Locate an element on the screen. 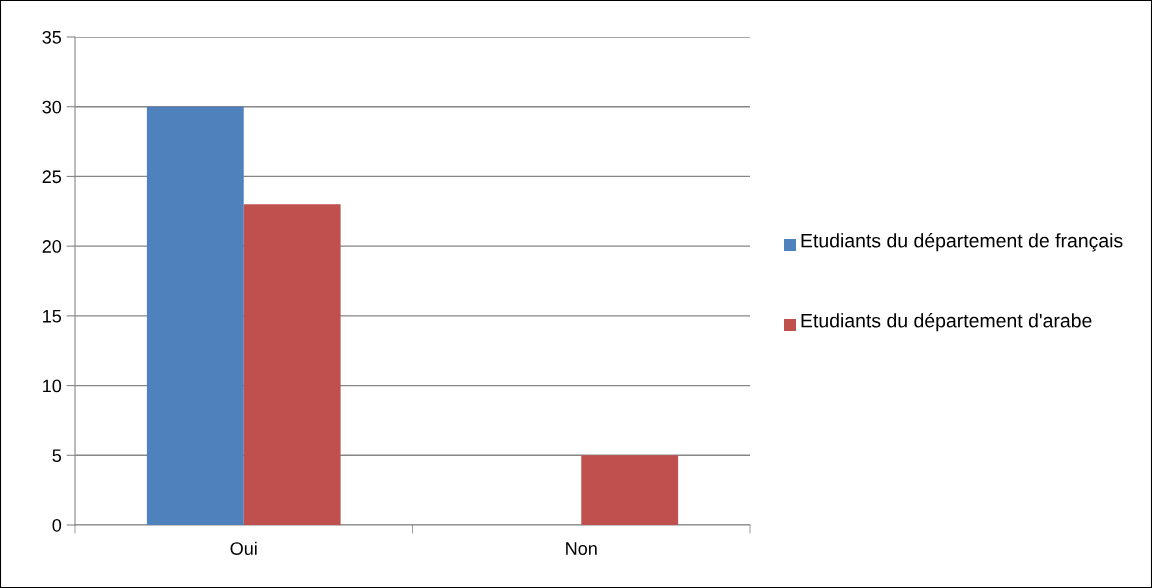 The image size is (1152, 588). y-tick-label: 5 is located at coordinates (57, 456).